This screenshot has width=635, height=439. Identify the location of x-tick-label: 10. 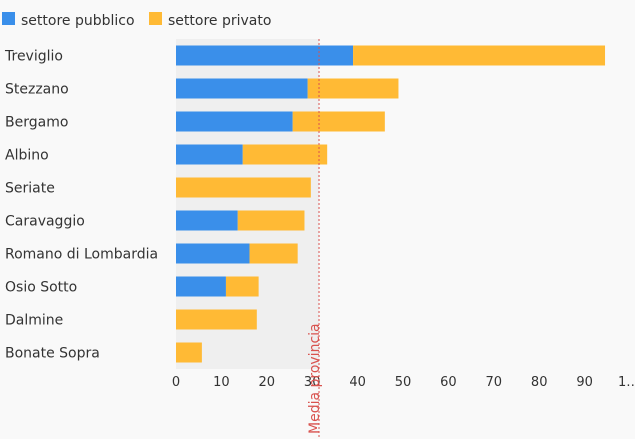
(221, 382).